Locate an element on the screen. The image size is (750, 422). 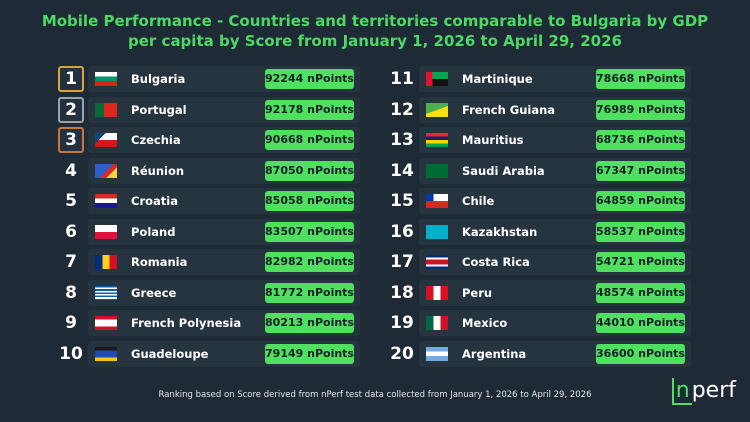
score-badge: 64859 nPoints is located at coordinates (640, 201).